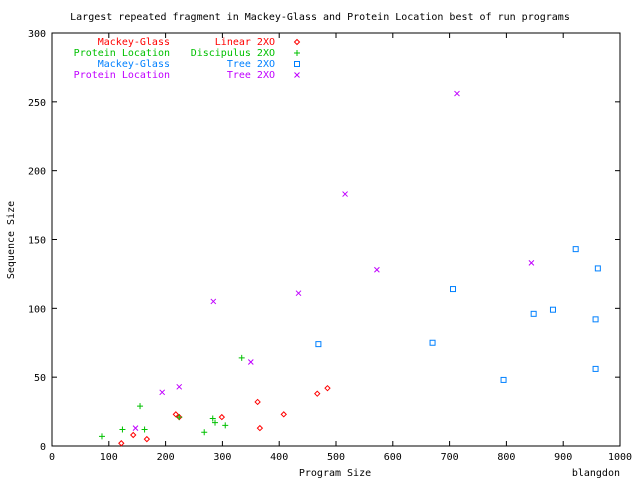  What do you see at coordinates (279, 457) in the screenshot?
I see `x-tick-label: 400` at bounding box center [279, 457].